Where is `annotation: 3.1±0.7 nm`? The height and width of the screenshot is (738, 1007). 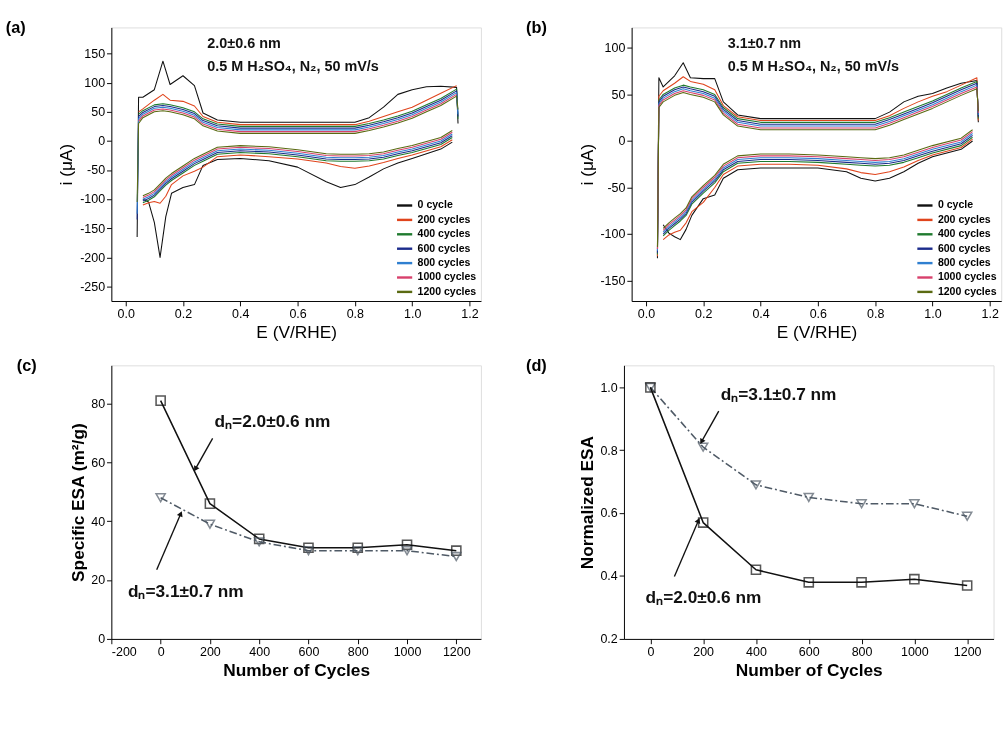
annotation: 3.1±0.7 nm is located at coordinates (764, 42).